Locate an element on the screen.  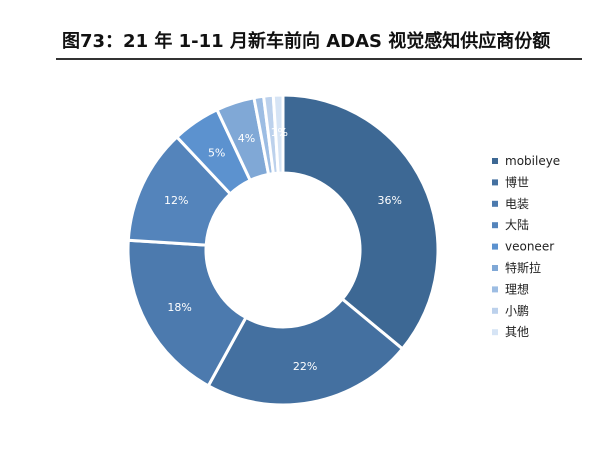
data-label-3: 12% is located at coordinates (176, 200).